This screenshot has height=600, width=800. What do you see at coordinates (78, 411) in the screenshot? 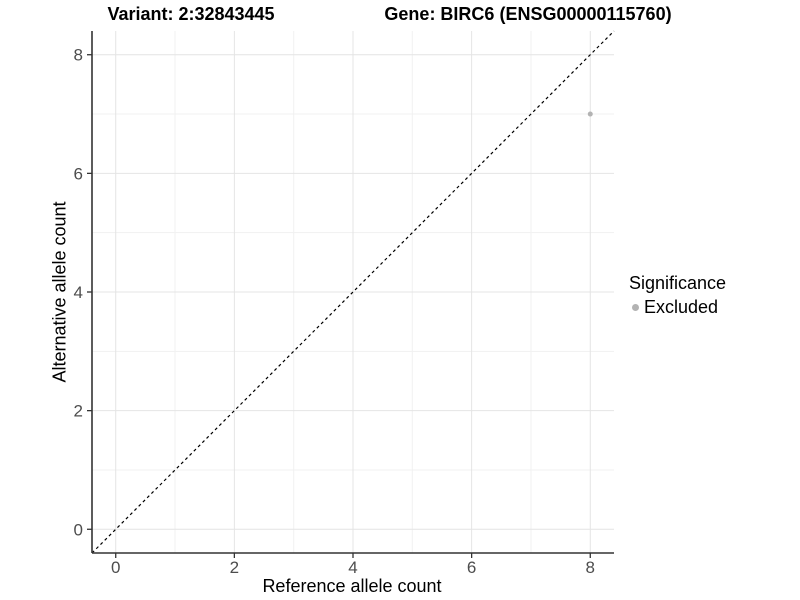
I see `y-tick-label: 2` at bounding box center [78, 411].